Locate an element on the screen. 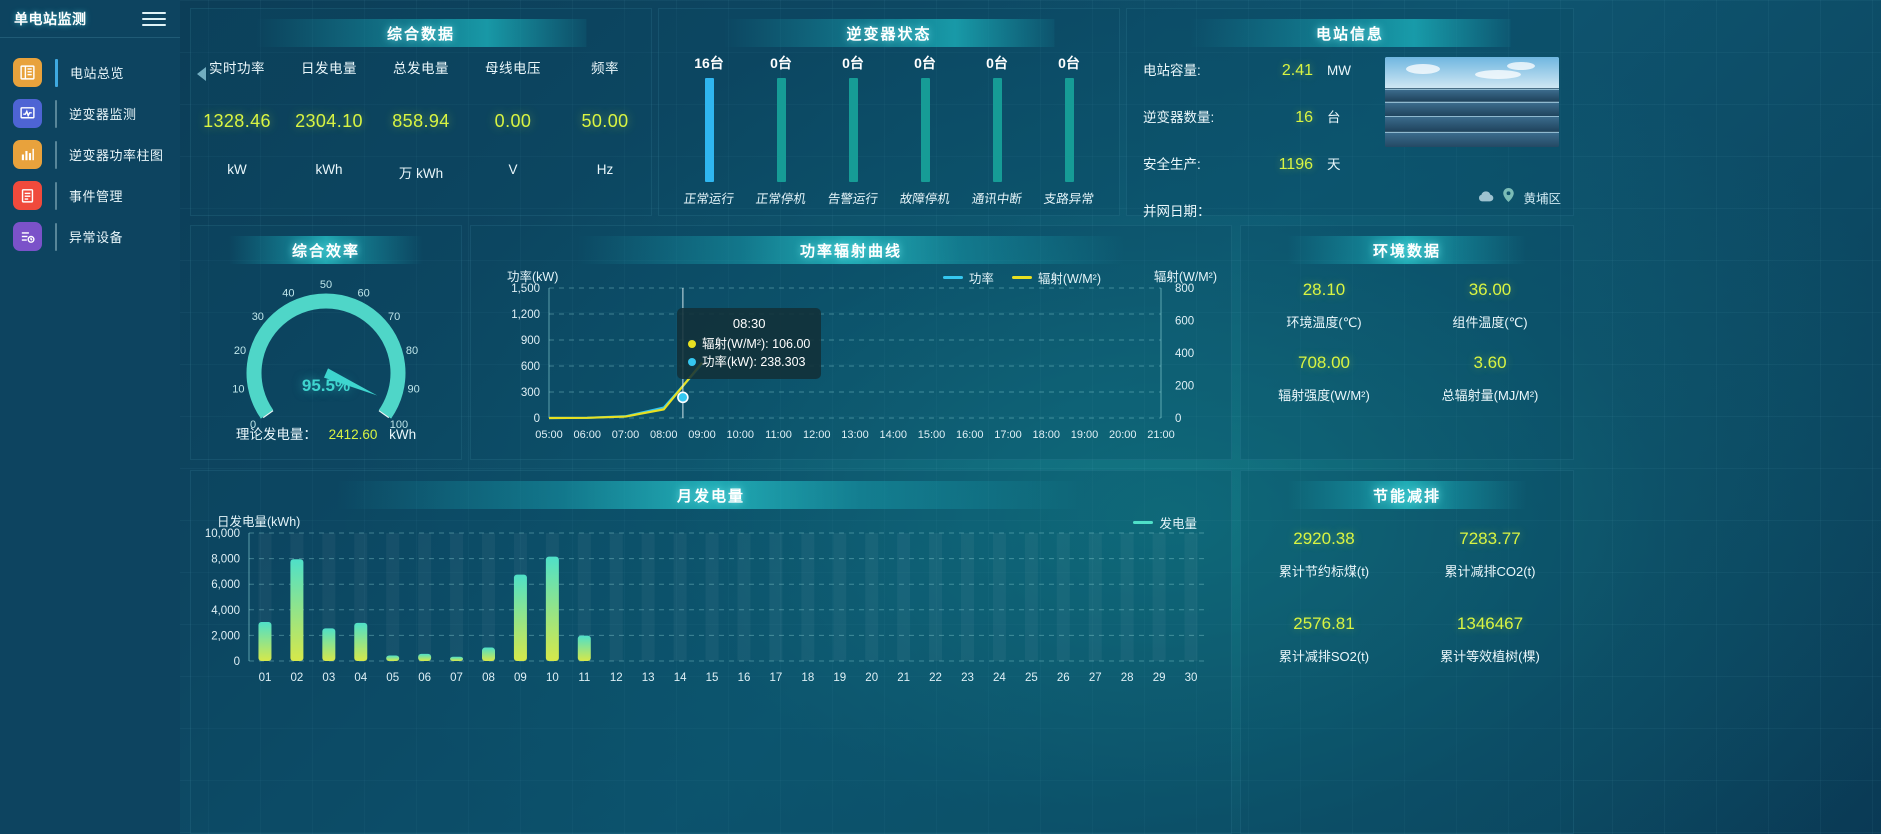 This screenshot has width=1881, height=834. station-location: 黄埔区 is located at coordinates (1542, 199).